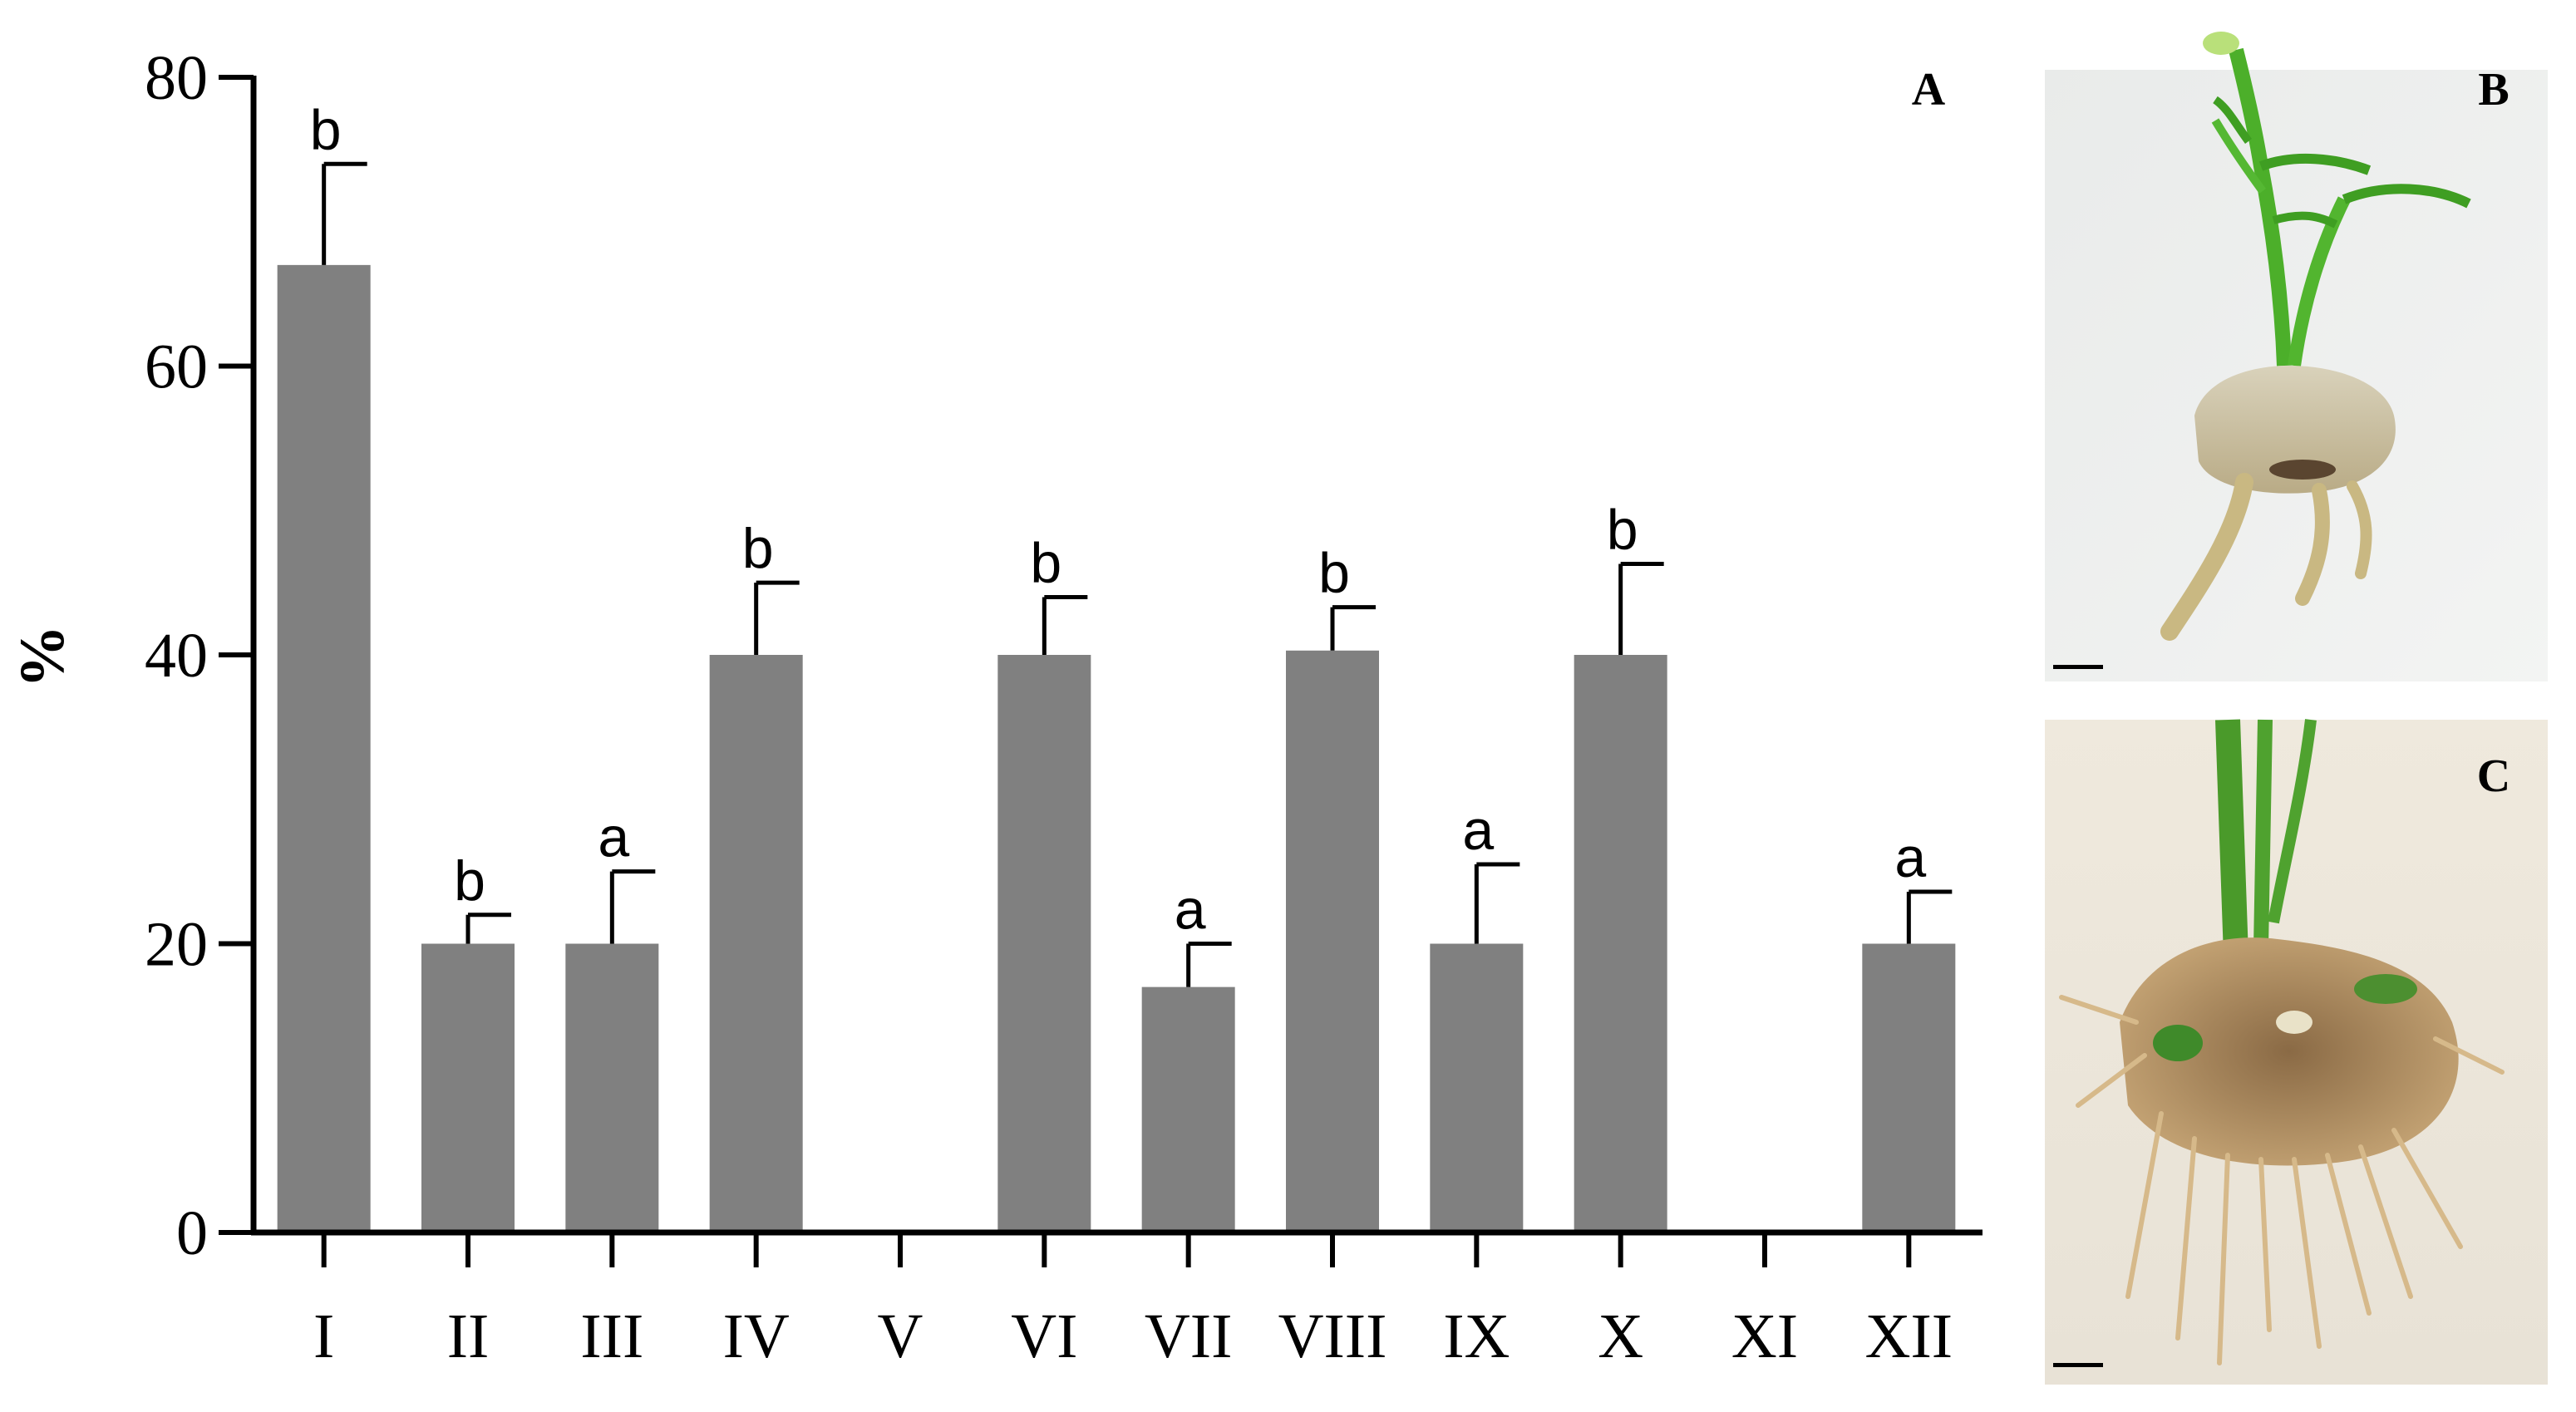 This screenshot has width=2576, height=1412. I want to click on bar-I, so click(324, 748).